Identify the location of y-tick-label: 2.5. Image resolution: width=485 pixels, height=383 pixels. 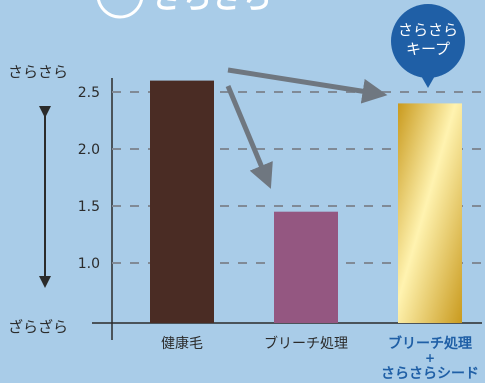
(89, 93).